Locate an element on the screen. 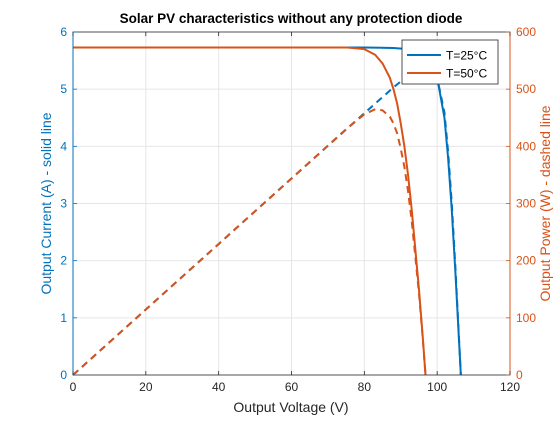 Image resolution: width=560 pixels, height=425 pixels. x-tick-label: 100 is located at coordinates (437, 387).